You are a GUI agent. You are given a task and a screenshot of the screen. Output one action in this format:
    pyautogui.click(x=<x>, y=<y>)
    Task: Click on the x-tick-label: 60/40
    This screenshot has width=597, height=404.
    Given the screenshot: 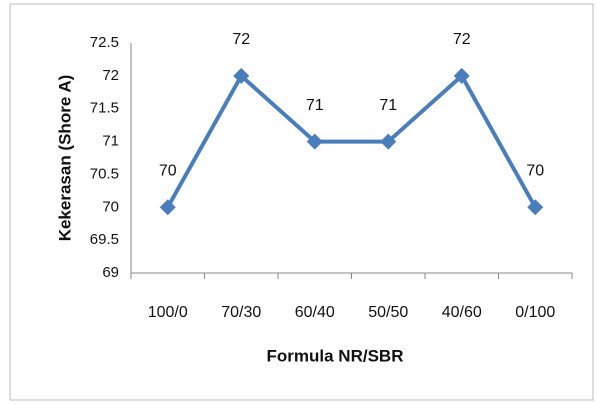 What is the action you would take?
    pyautogui.click(x=315, y=312)
    